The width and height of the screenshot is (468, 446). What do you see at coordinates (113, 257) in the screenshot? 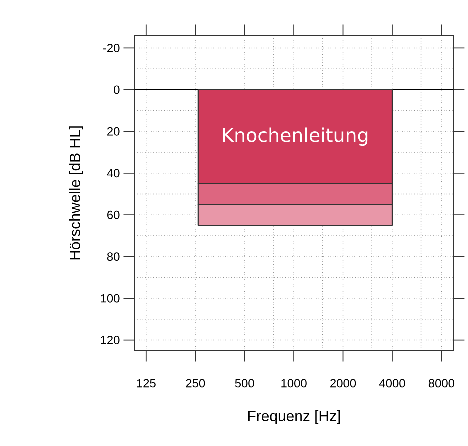
I see `y-tick-label: 80` at bounding box center [113, 257].